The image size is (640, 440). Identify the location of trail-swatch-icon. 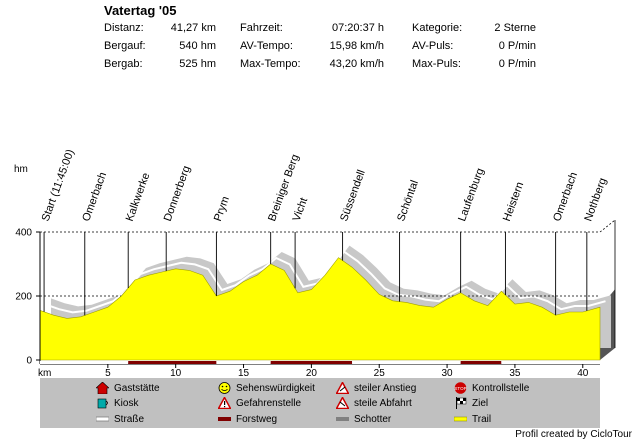
(460, 419).